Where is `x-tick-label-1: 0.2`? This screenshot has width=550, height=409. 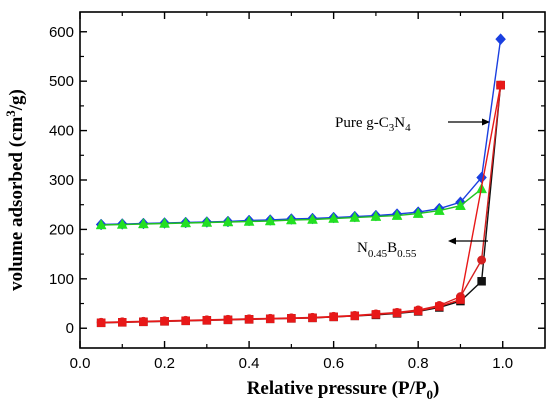
x-tick-label-1: 0.2 is located at coordinates (164, 363).